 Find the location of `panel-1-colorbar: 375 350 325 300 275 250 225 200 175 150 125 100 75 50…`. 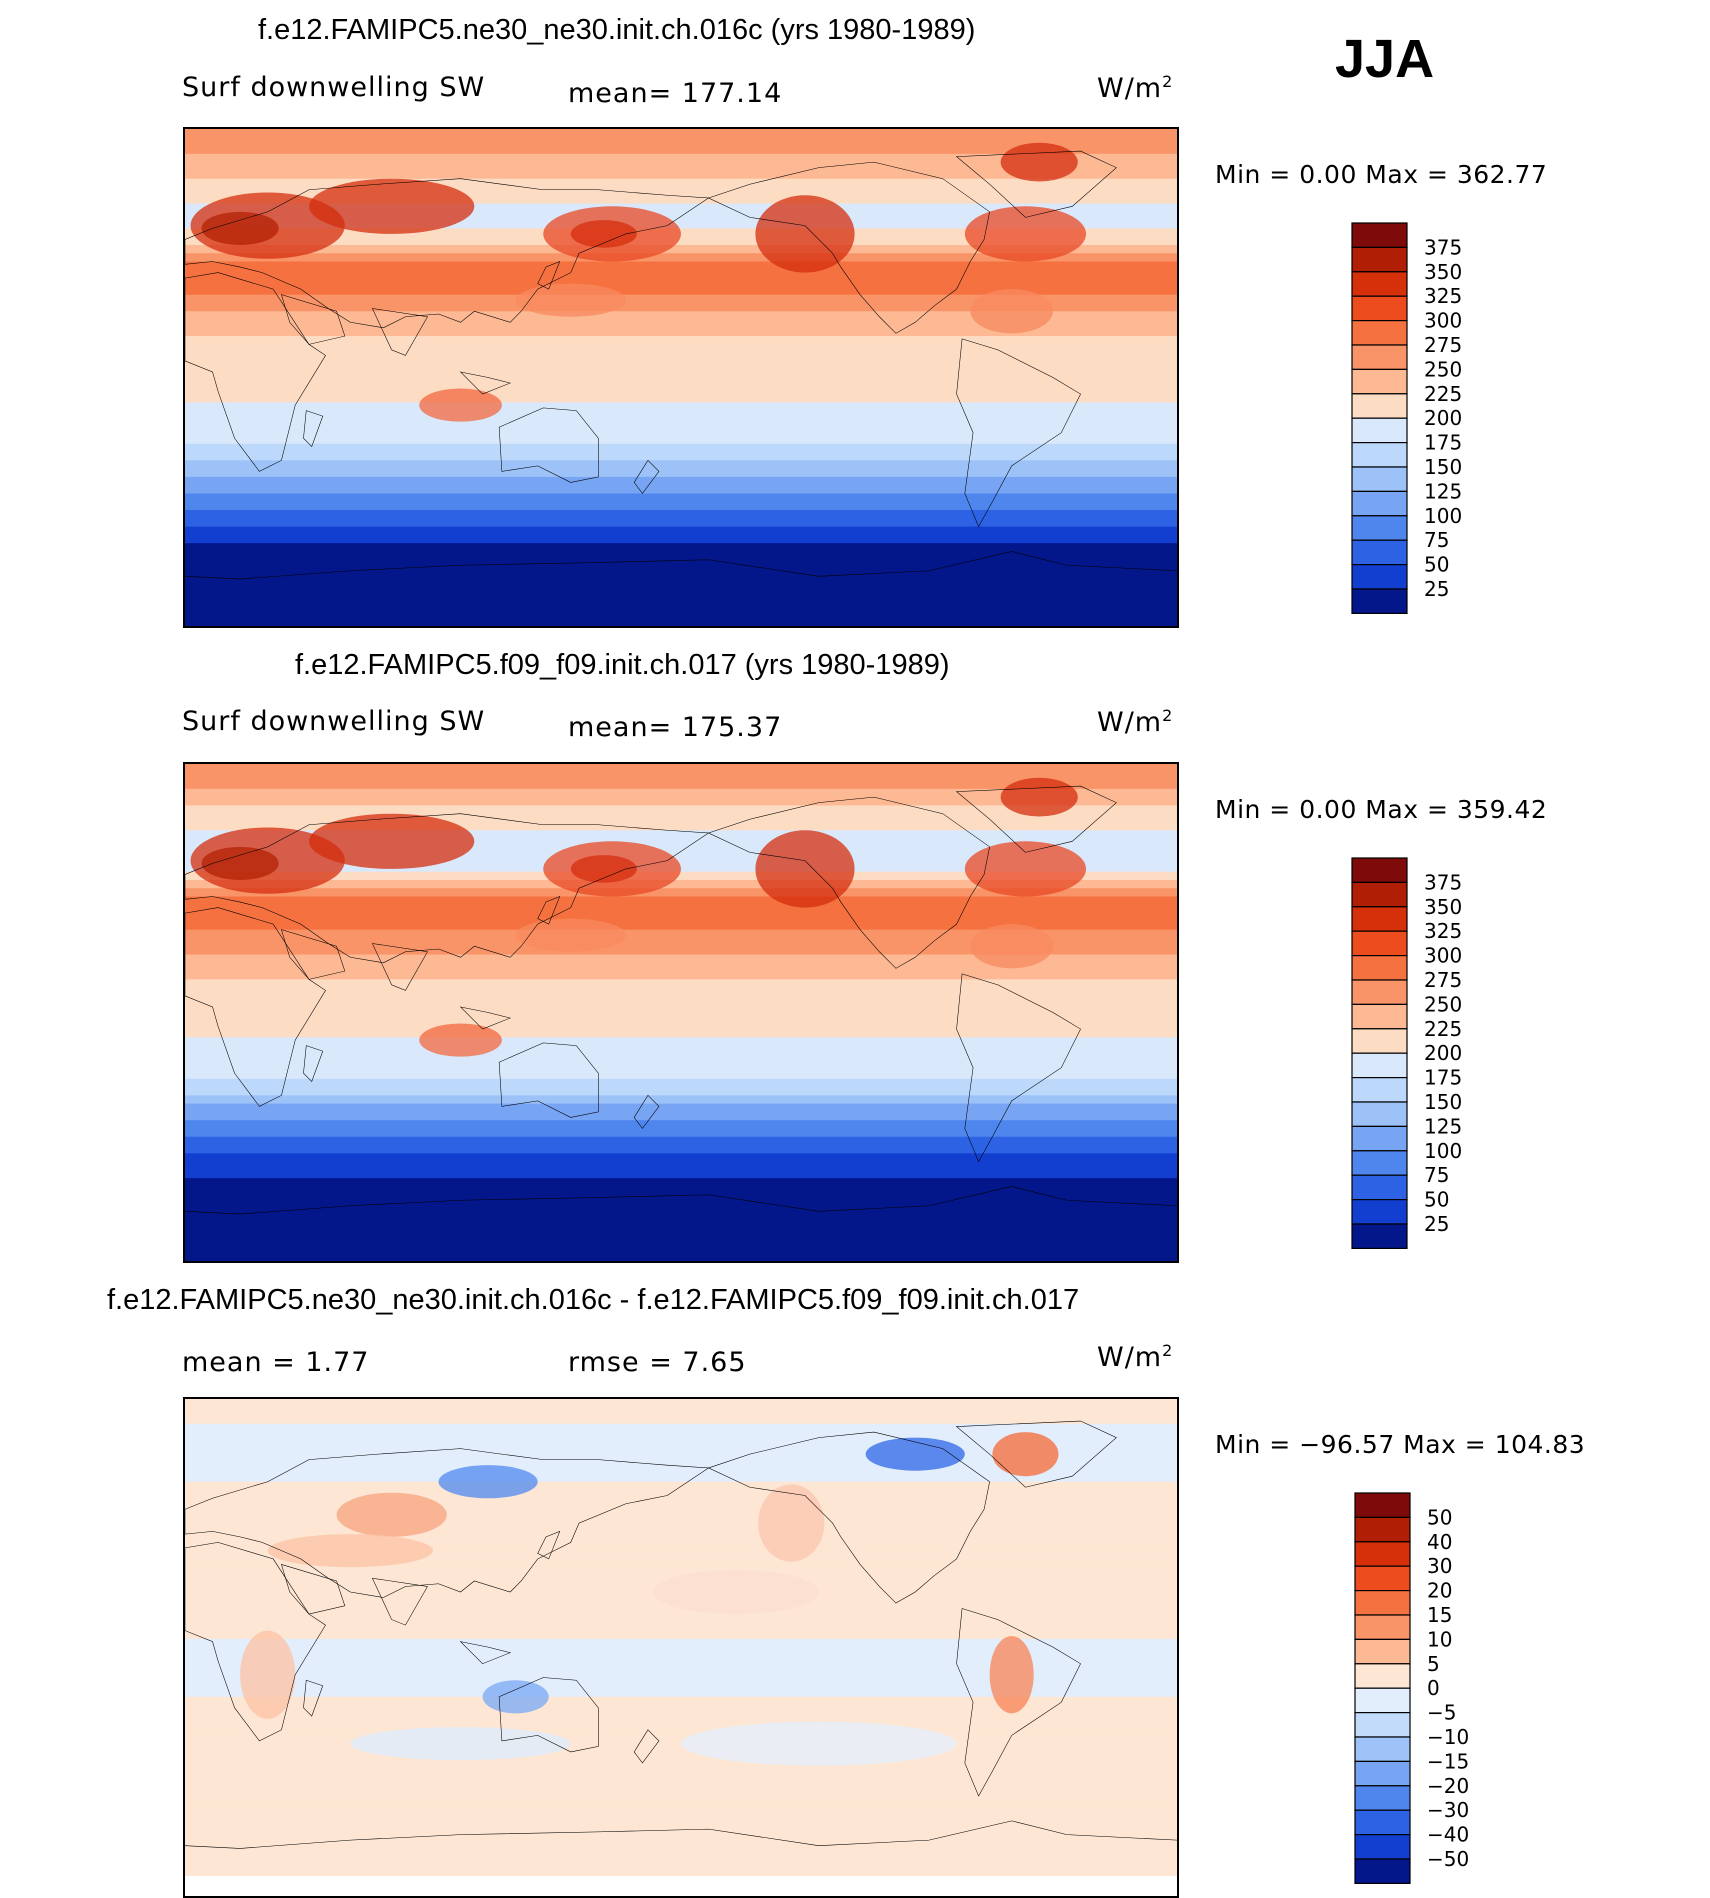

panel-1-colorbar: 375 350 325 300 275 250 225 200 175 150 125 100 75 50… is located at coordinates (1431, 420).